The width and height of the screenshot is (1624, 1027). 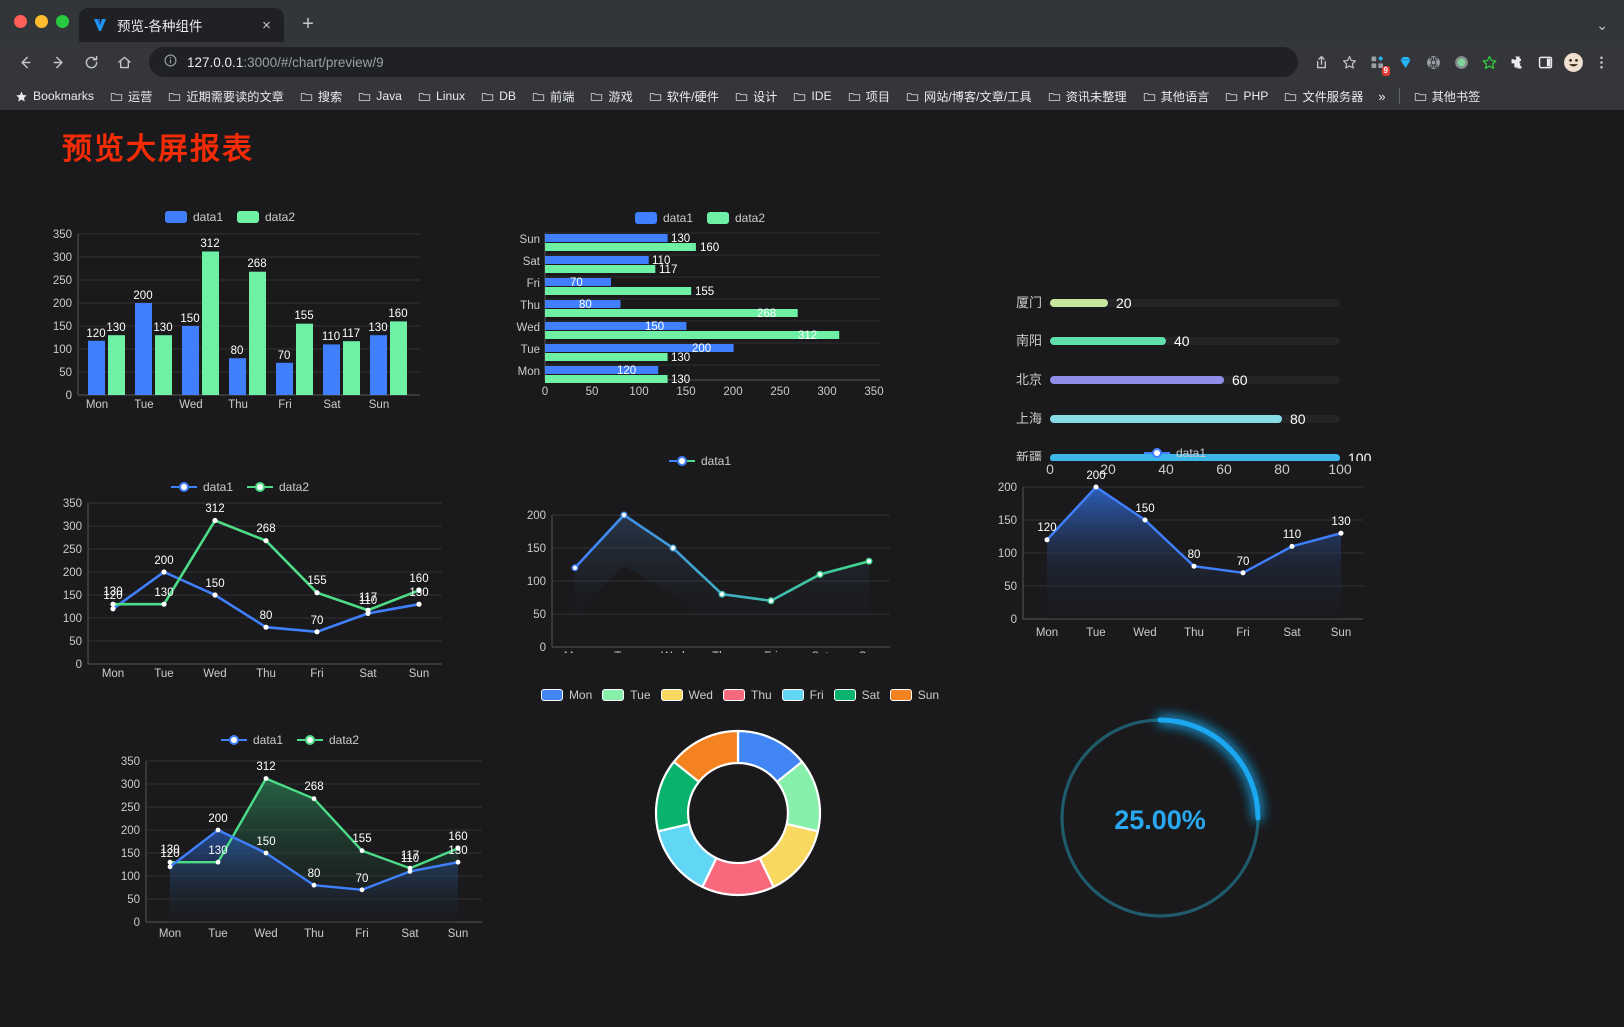 I want to click on bookmark-folder-4: Linux, so click(x=441, y=96).